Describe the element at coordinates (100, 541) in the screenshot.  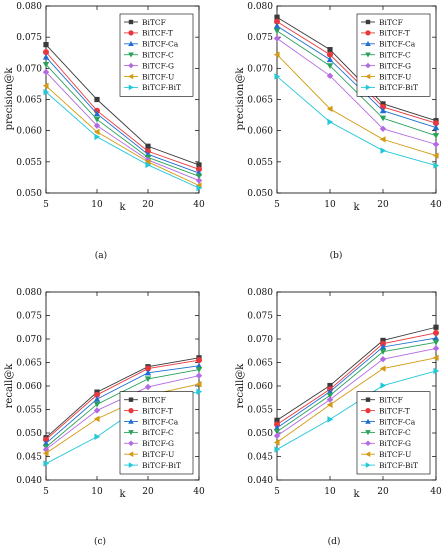
I see `panel-caption: (c)` at that location.